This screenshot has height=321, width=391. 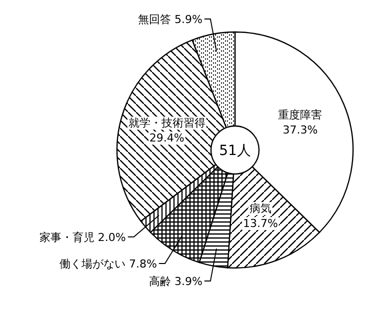 What do you see at coordinates (108, 263) in the screenshot?
I see `slice-label: 働く場がない 7.8%` at bounding box center [108, 263].